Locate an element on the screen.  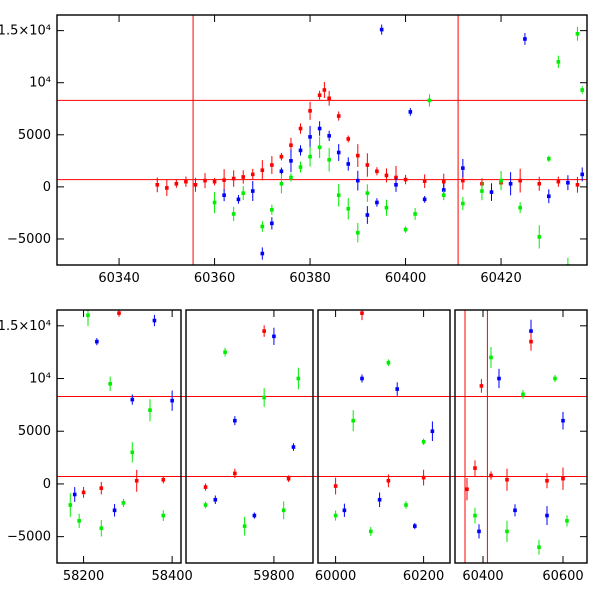
x-tick-label: 59800 is located at coordinates (273, 576).